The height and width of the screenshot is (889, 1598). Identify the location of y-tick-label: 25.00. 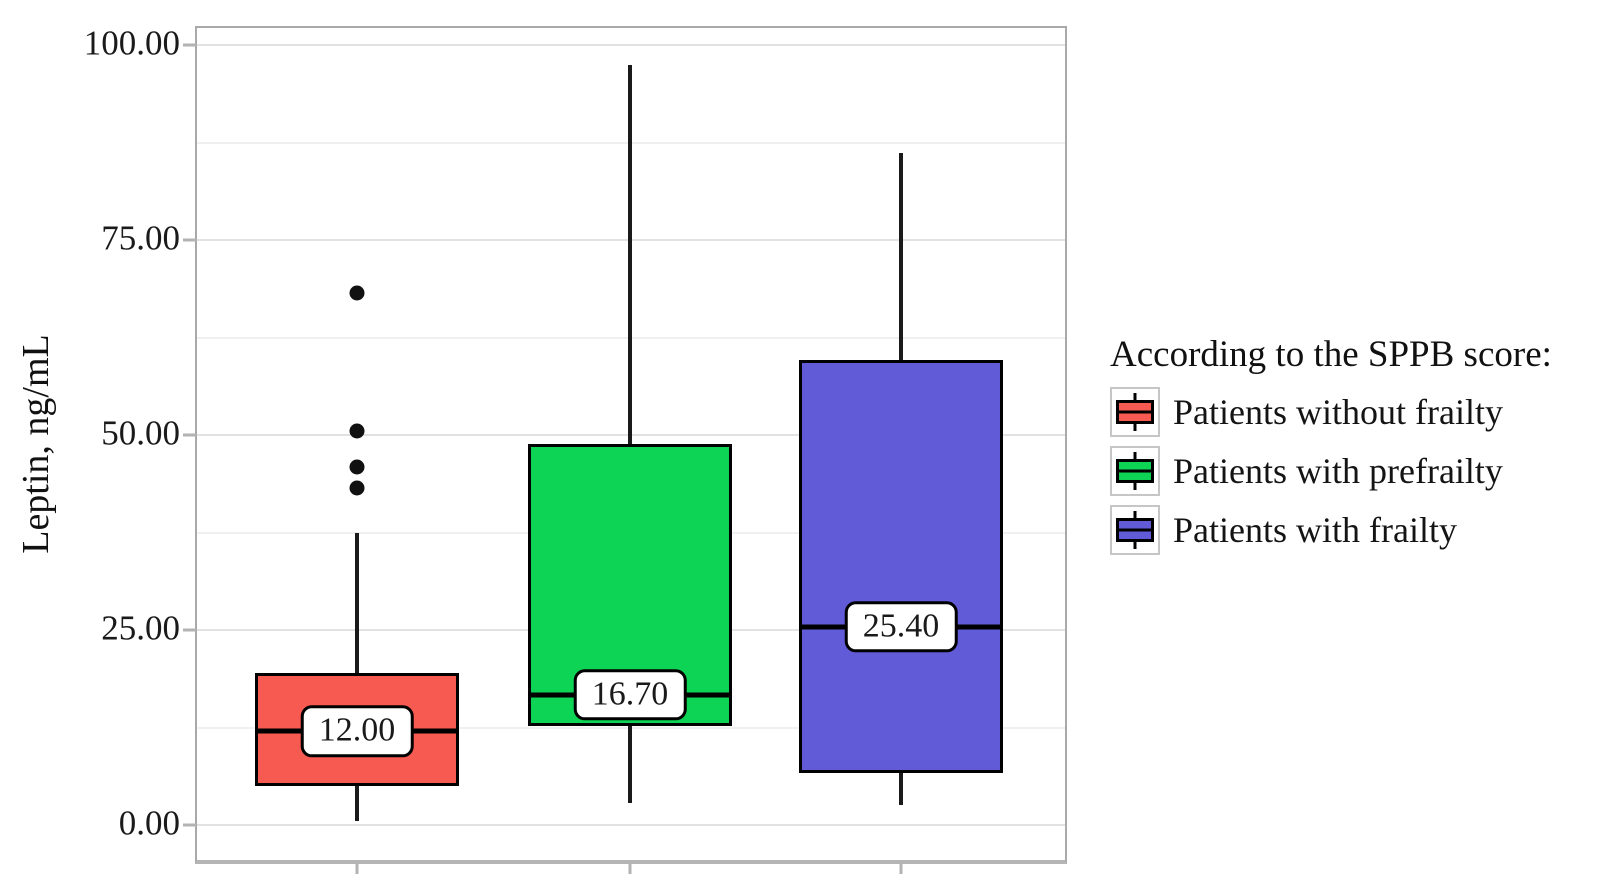
(140, 628).